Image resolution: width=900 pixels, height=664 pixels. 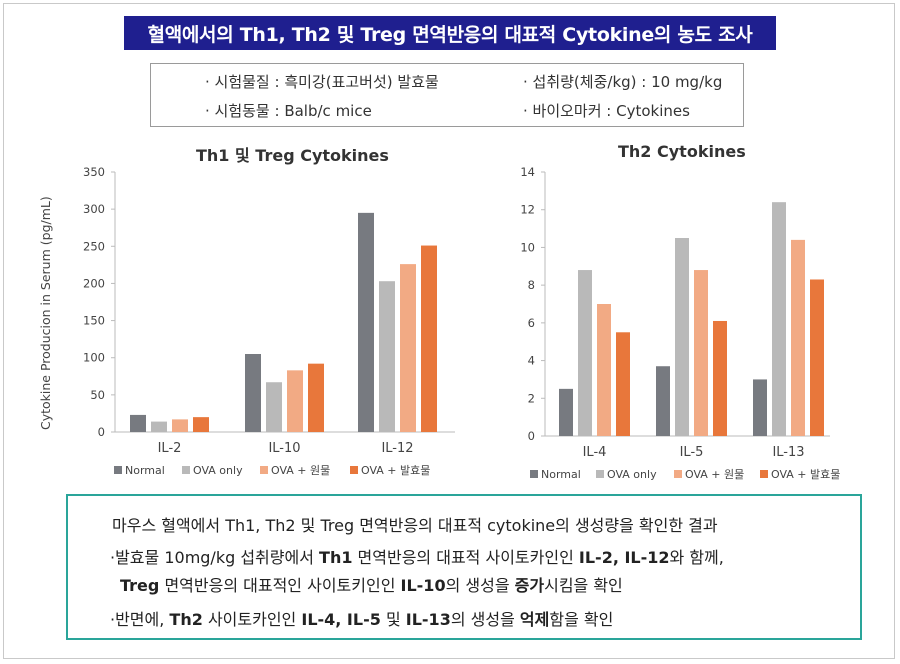 What do you see at coordinates (696, 557) in the screenshot?
I see `summary-segment: 와 함께,` at bounding box center [696, 557].